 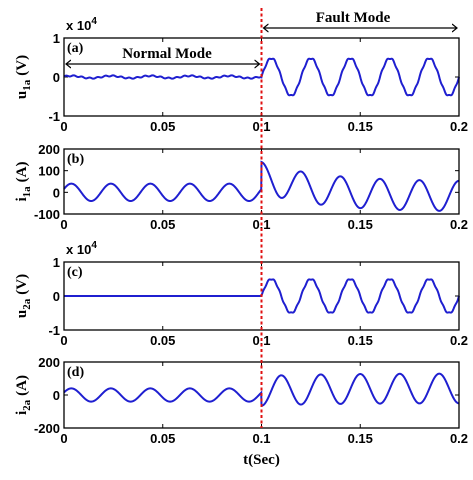 What do you see at coordinates (261, 460) in the screenshot?
I see `x-axis-label: t(Sec)` at bounding box center [261, 460].